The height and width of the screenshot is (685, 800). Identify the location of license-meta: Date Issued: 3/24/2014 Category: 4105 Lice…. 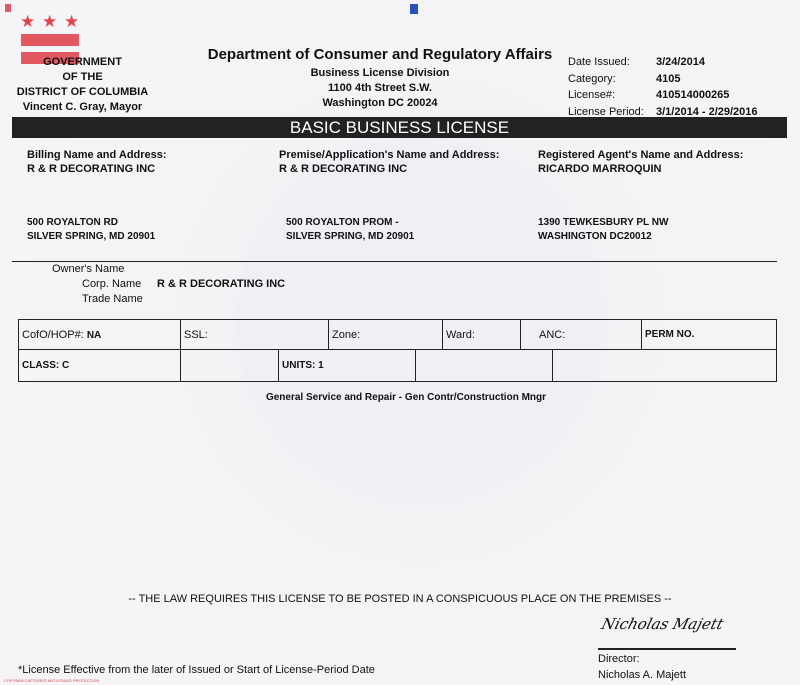
(663, 87).